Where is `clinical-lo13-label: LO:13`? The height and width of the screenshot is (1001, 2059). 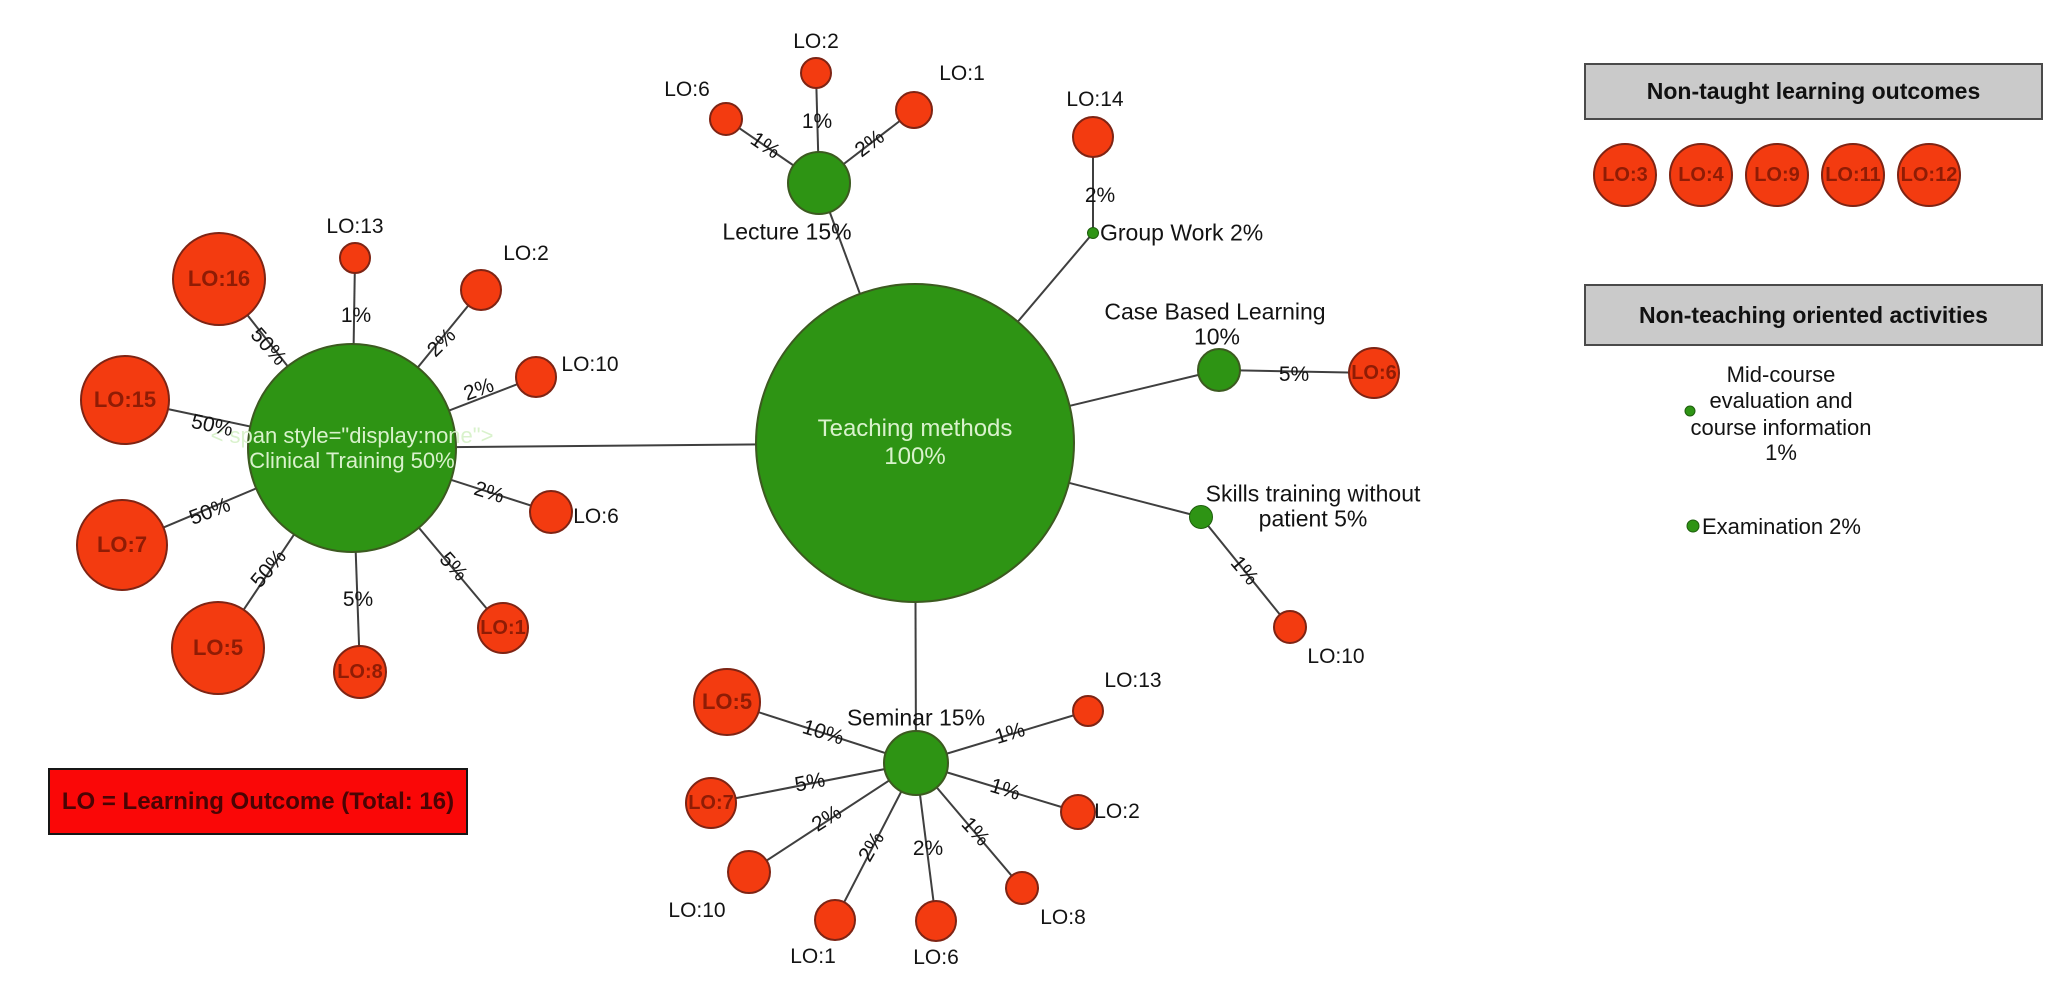 clinical-lo13-label: LO:13 is located at coordinates (355, 226).